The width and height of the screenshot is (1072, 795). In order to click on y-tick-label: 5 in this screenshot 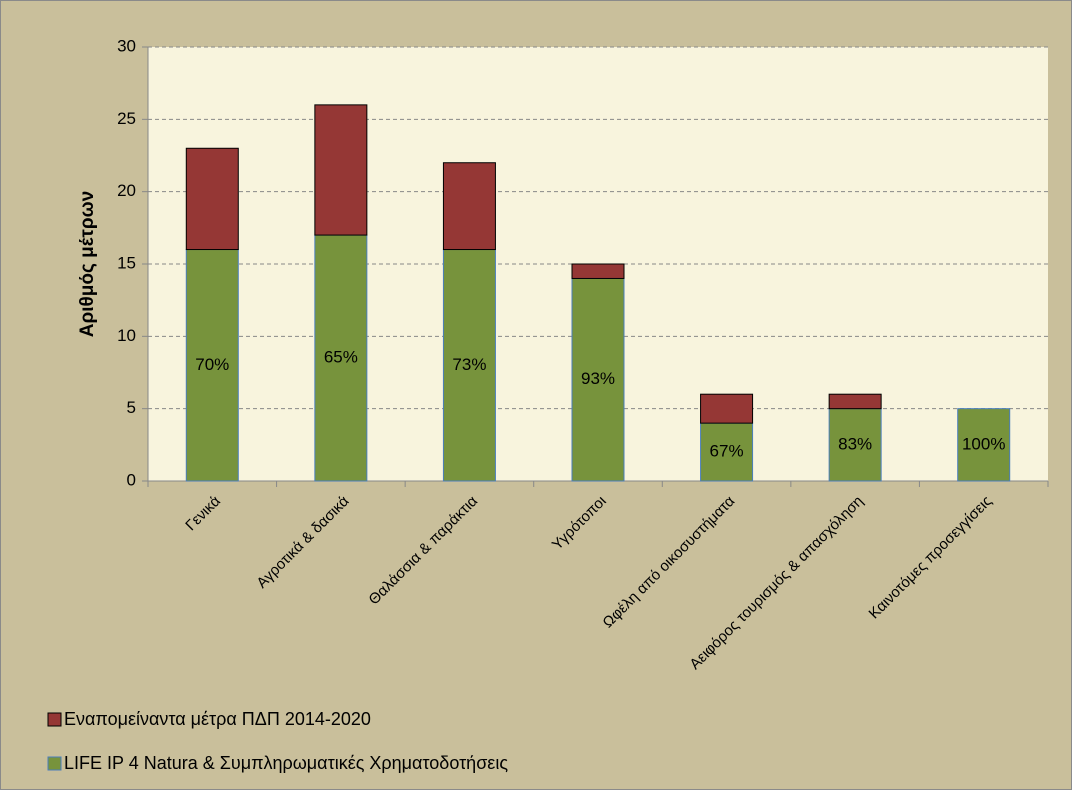, I will do `click(131, 407)`.